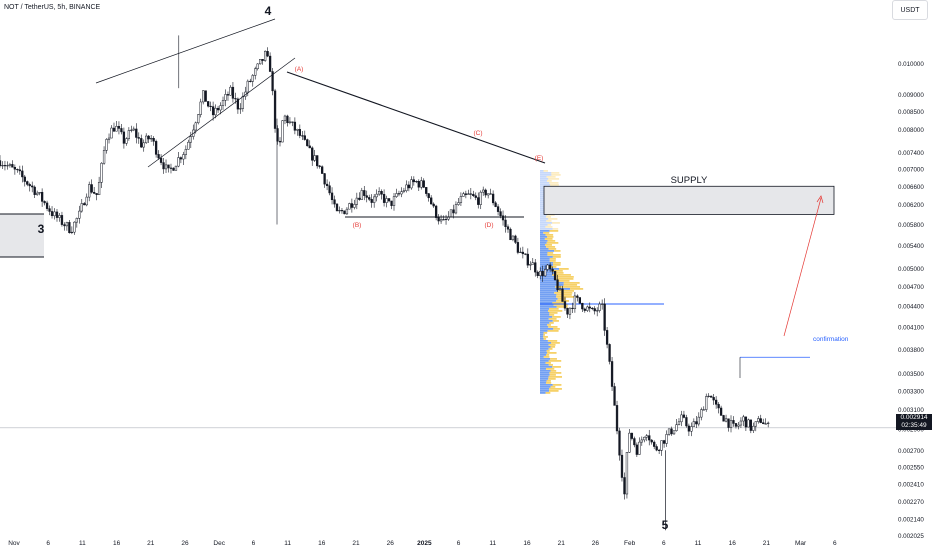 This screenshot has width=932, height=550. I want to click on x-tick-label: Dec, so click(219, 543).